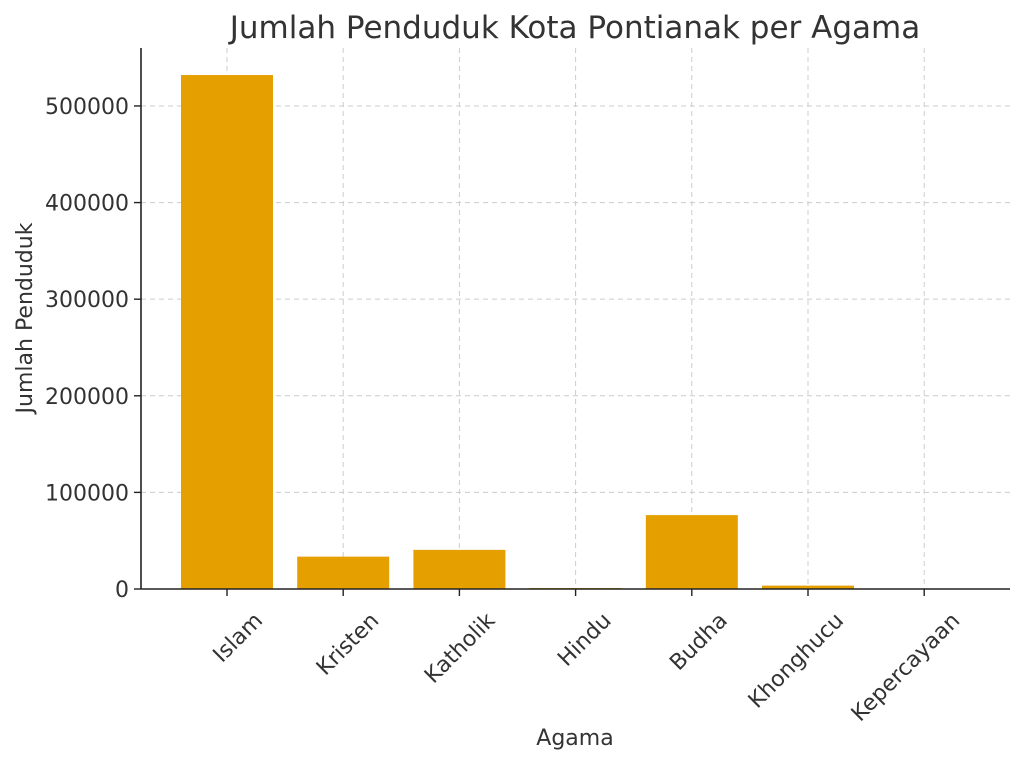  What do you see at coordinates (87, 204) in the screenshot?
I see `y-tick-label: 400000` at bounding box center [87, 204].